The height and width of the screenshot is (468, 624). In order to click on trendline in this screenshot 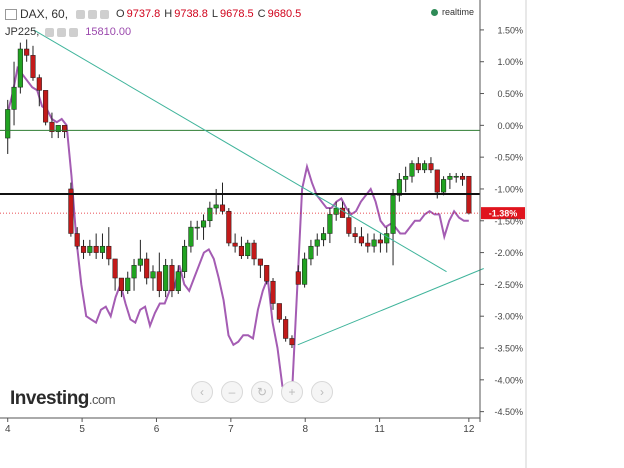, I will do `click(390, 307)`.